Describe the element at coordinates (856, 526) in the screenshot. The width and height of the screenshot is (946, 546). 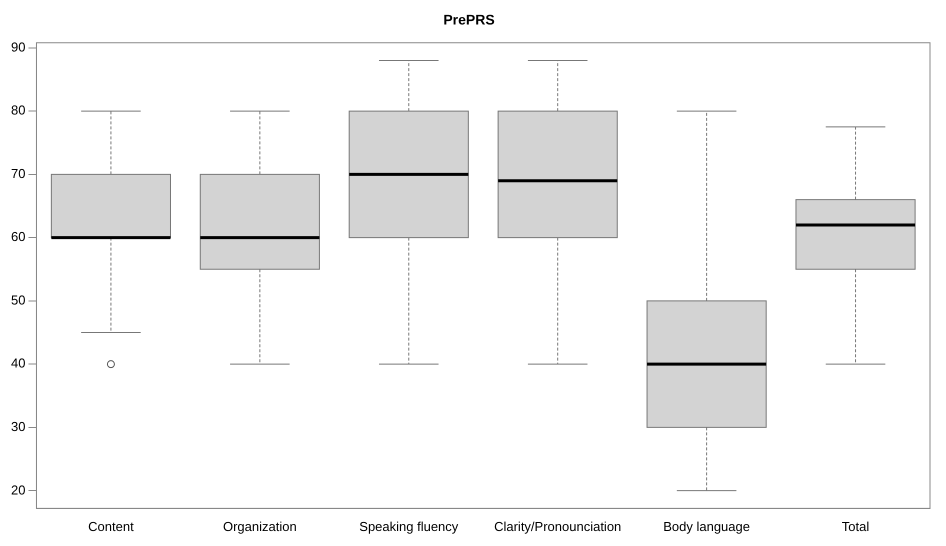
I see `x-tick-label: Total` at that location.